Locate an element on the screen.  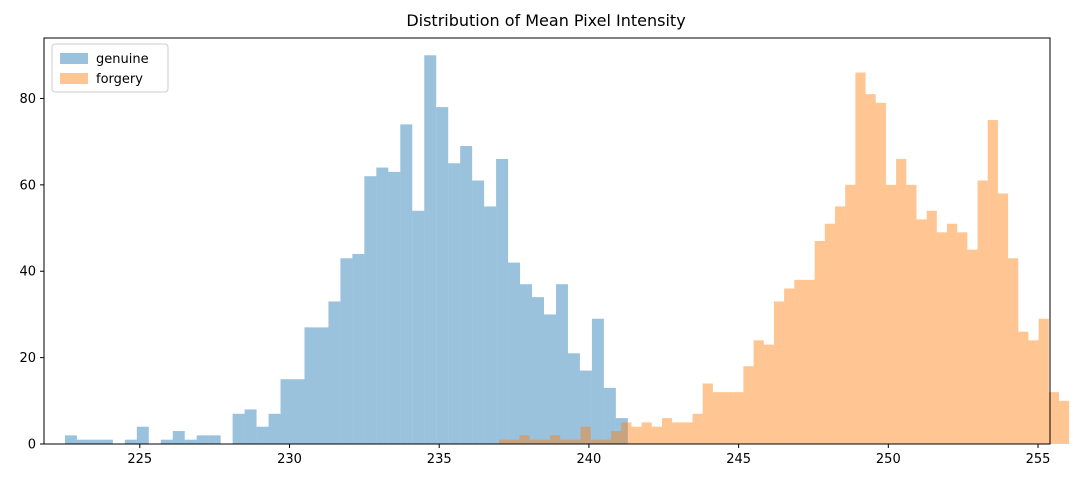
legend-swatch-forgery is located at coordinates (74, 78).